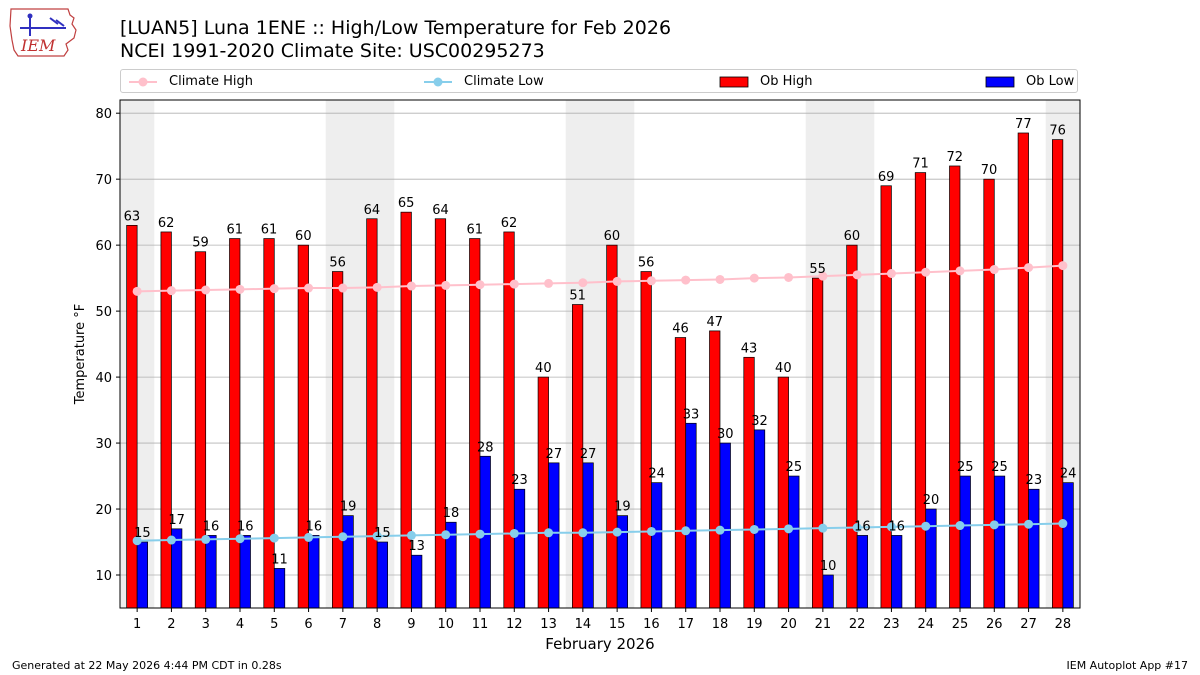  What do you see at coordinates (103, 576) in the screenshot?
I see `y-tick-label: 10` at bounding box center [103, 576].